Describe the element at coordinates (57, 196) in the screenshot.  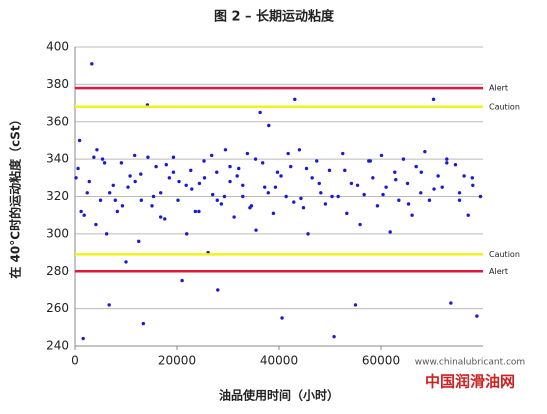
I see `y-tick-label: 320` at that location.